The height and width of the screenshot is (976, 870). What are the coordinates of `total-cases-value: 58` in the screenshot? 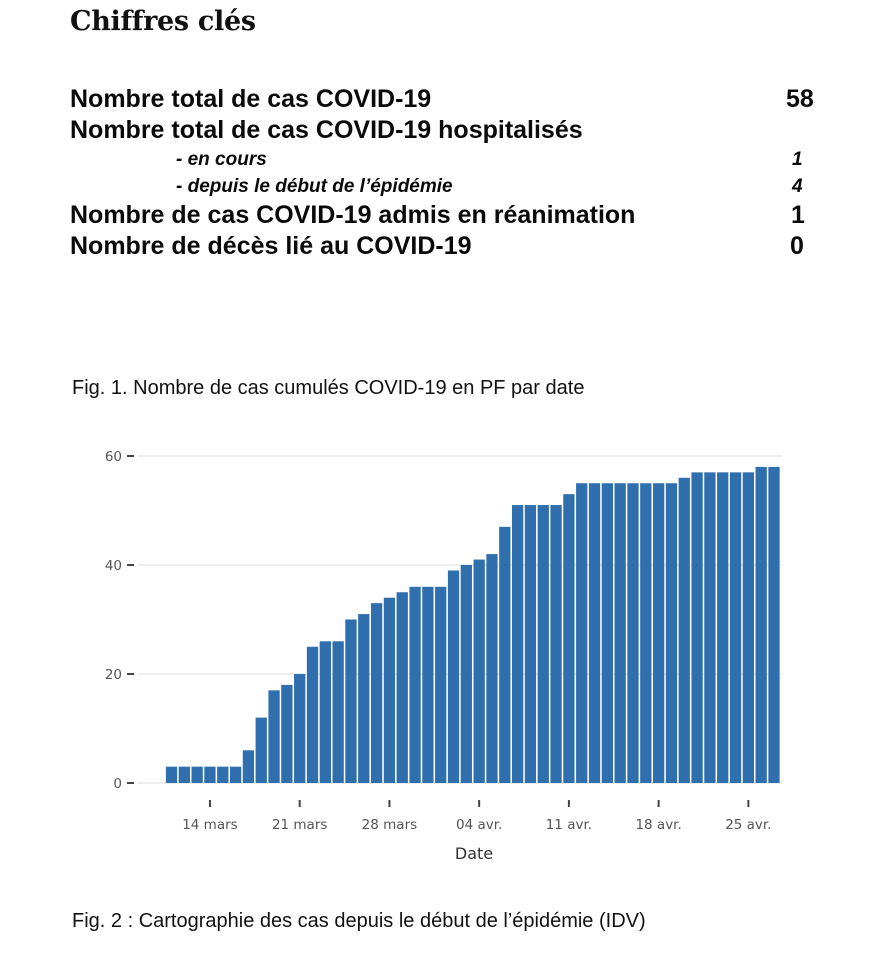 It's located at (800, 99).